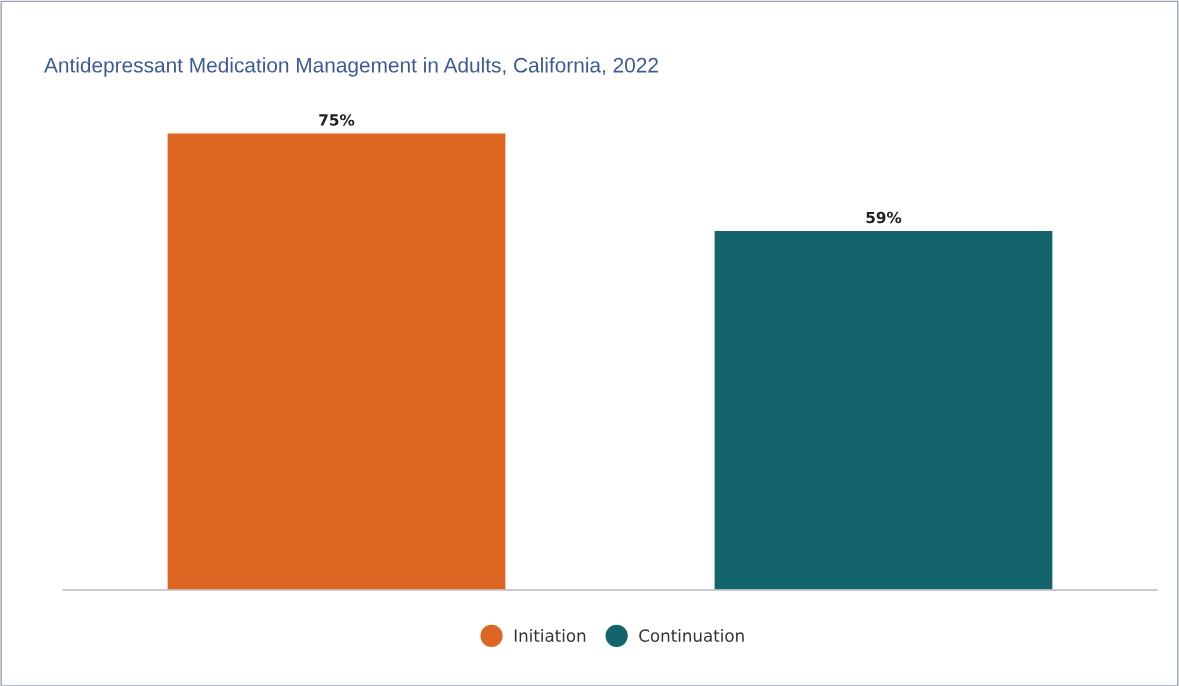  Describe the element at coordinates (337, 120) in the screenshot. I see `data-label: 75%` at that location.